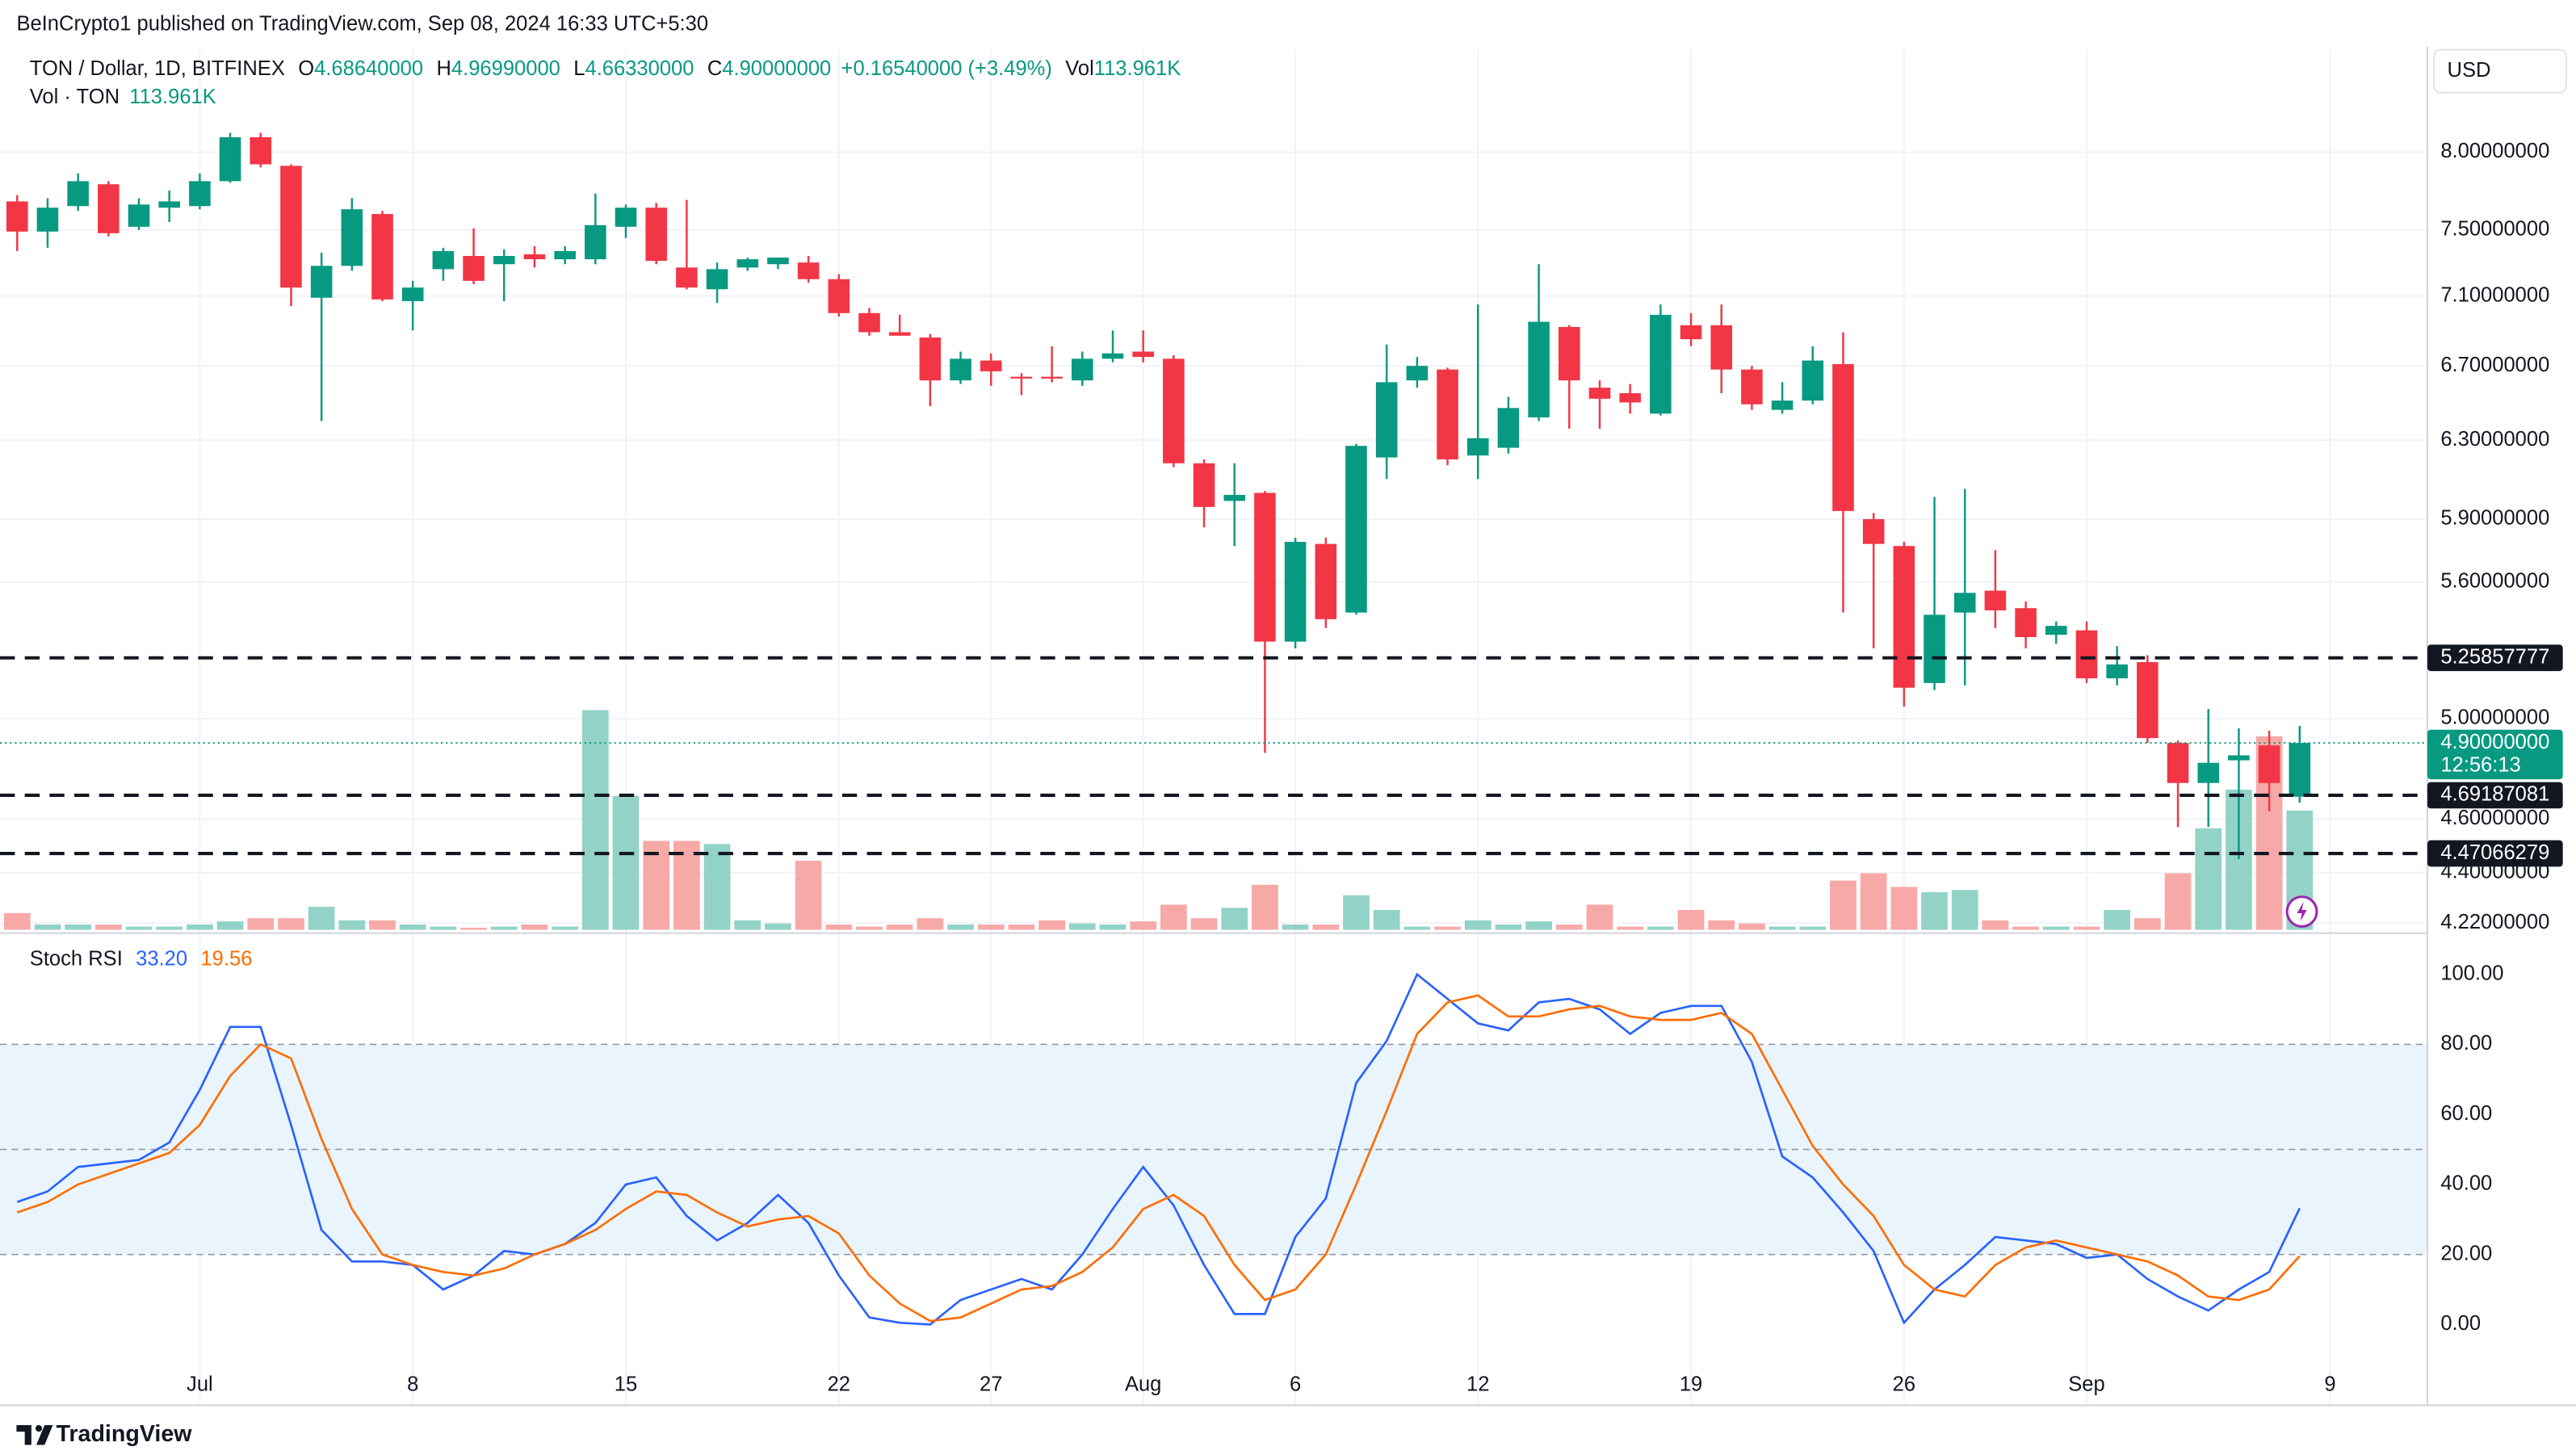 The width and height of the screenshot is (2576, 1455). I want to click on alert-bolt, so click(2302, 911).